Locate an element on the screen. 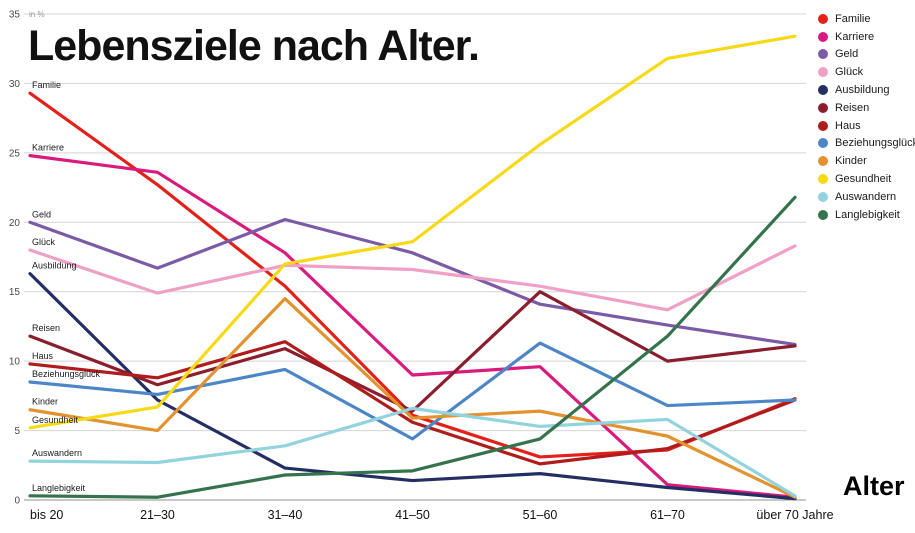 This screenshot has width=915, height=533. y-tick-label: 0 is located at coordinates (17, 501).